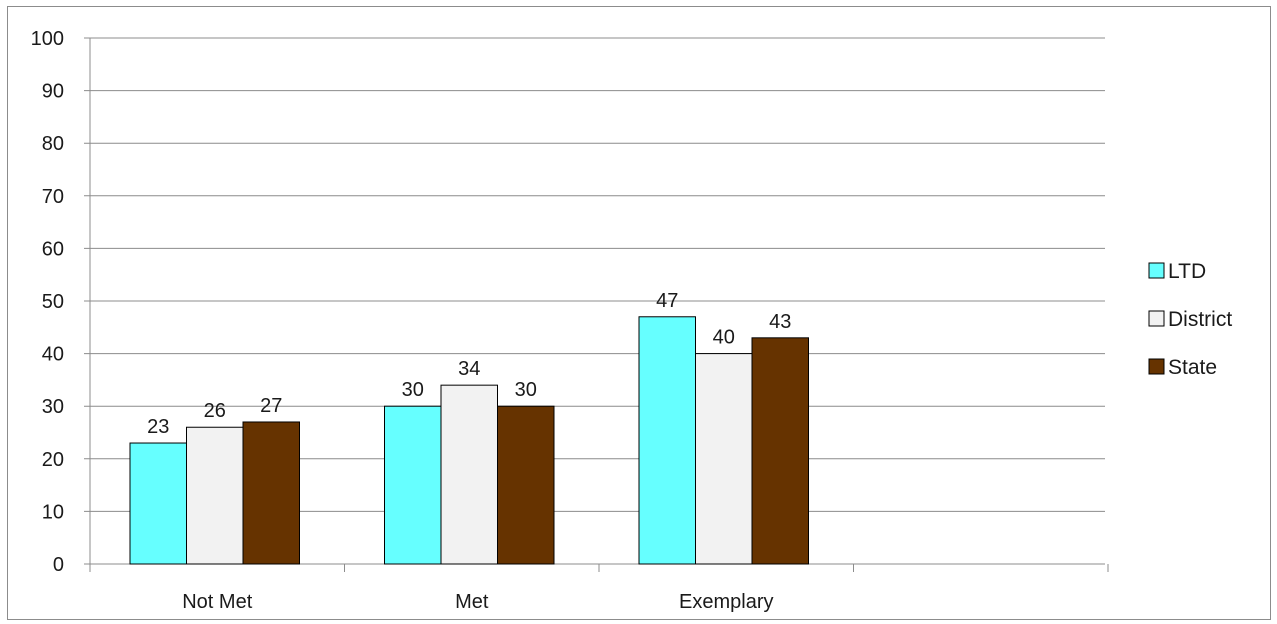 The image size is (1277, 624). Describe the element at coordinates (53, 92) in the screenshot. I see `y-tick-label: 90` at that location.